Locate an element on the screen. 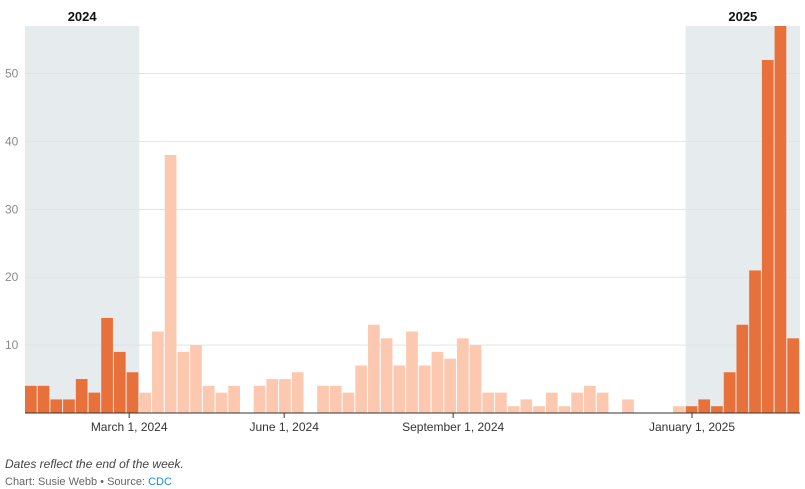 The height and width of the screenshot is (489, 805). x-tick-label: June 1, 2024 is located at coordinates (284, 427).